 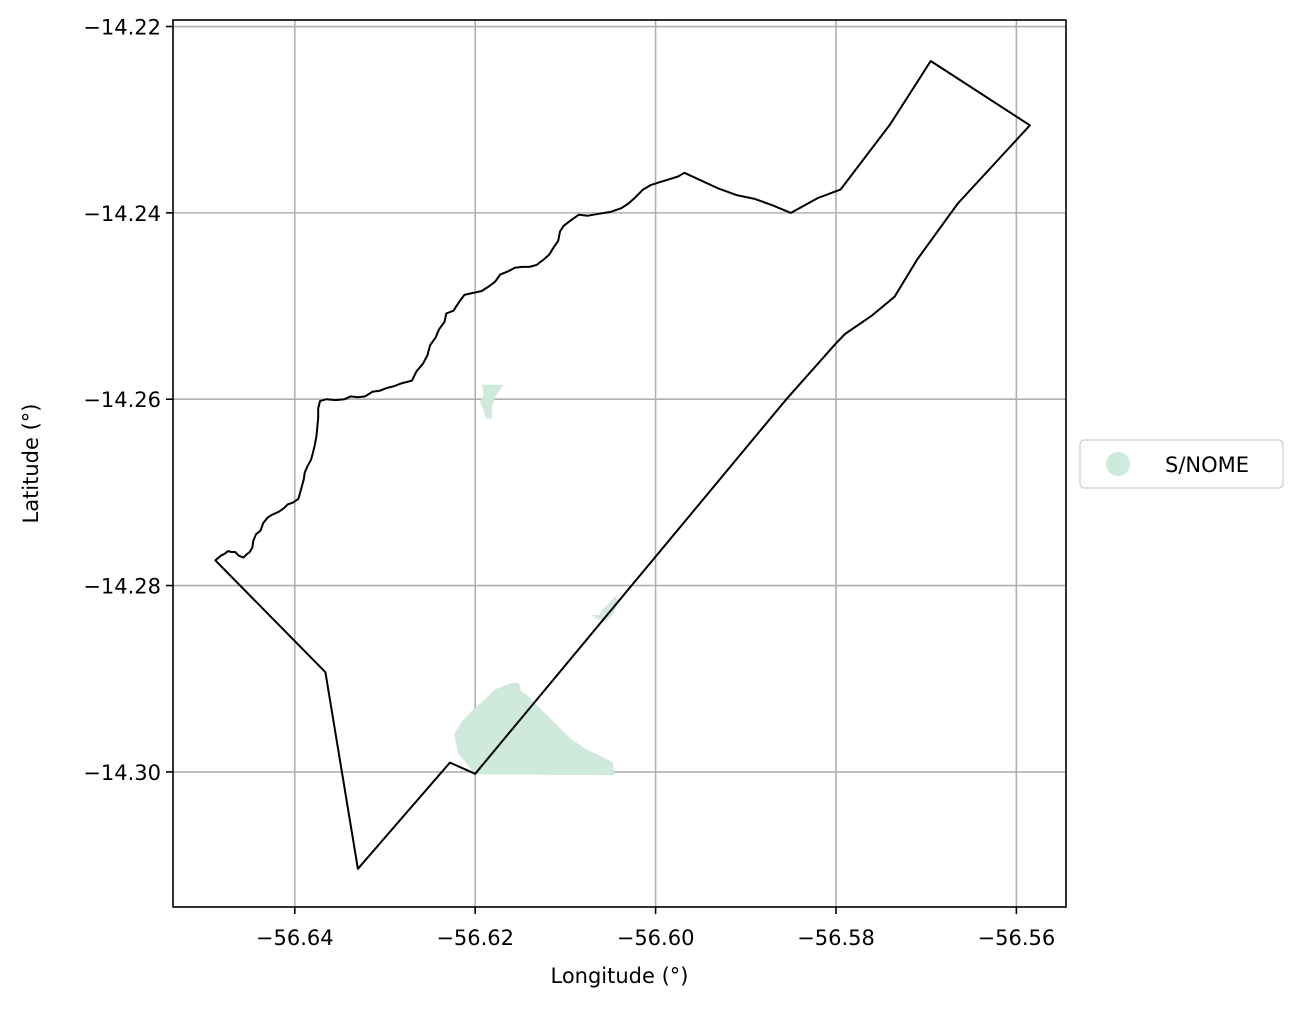 I want to click on x-tick-label-0: −56.64, so click(x=295, y=938).